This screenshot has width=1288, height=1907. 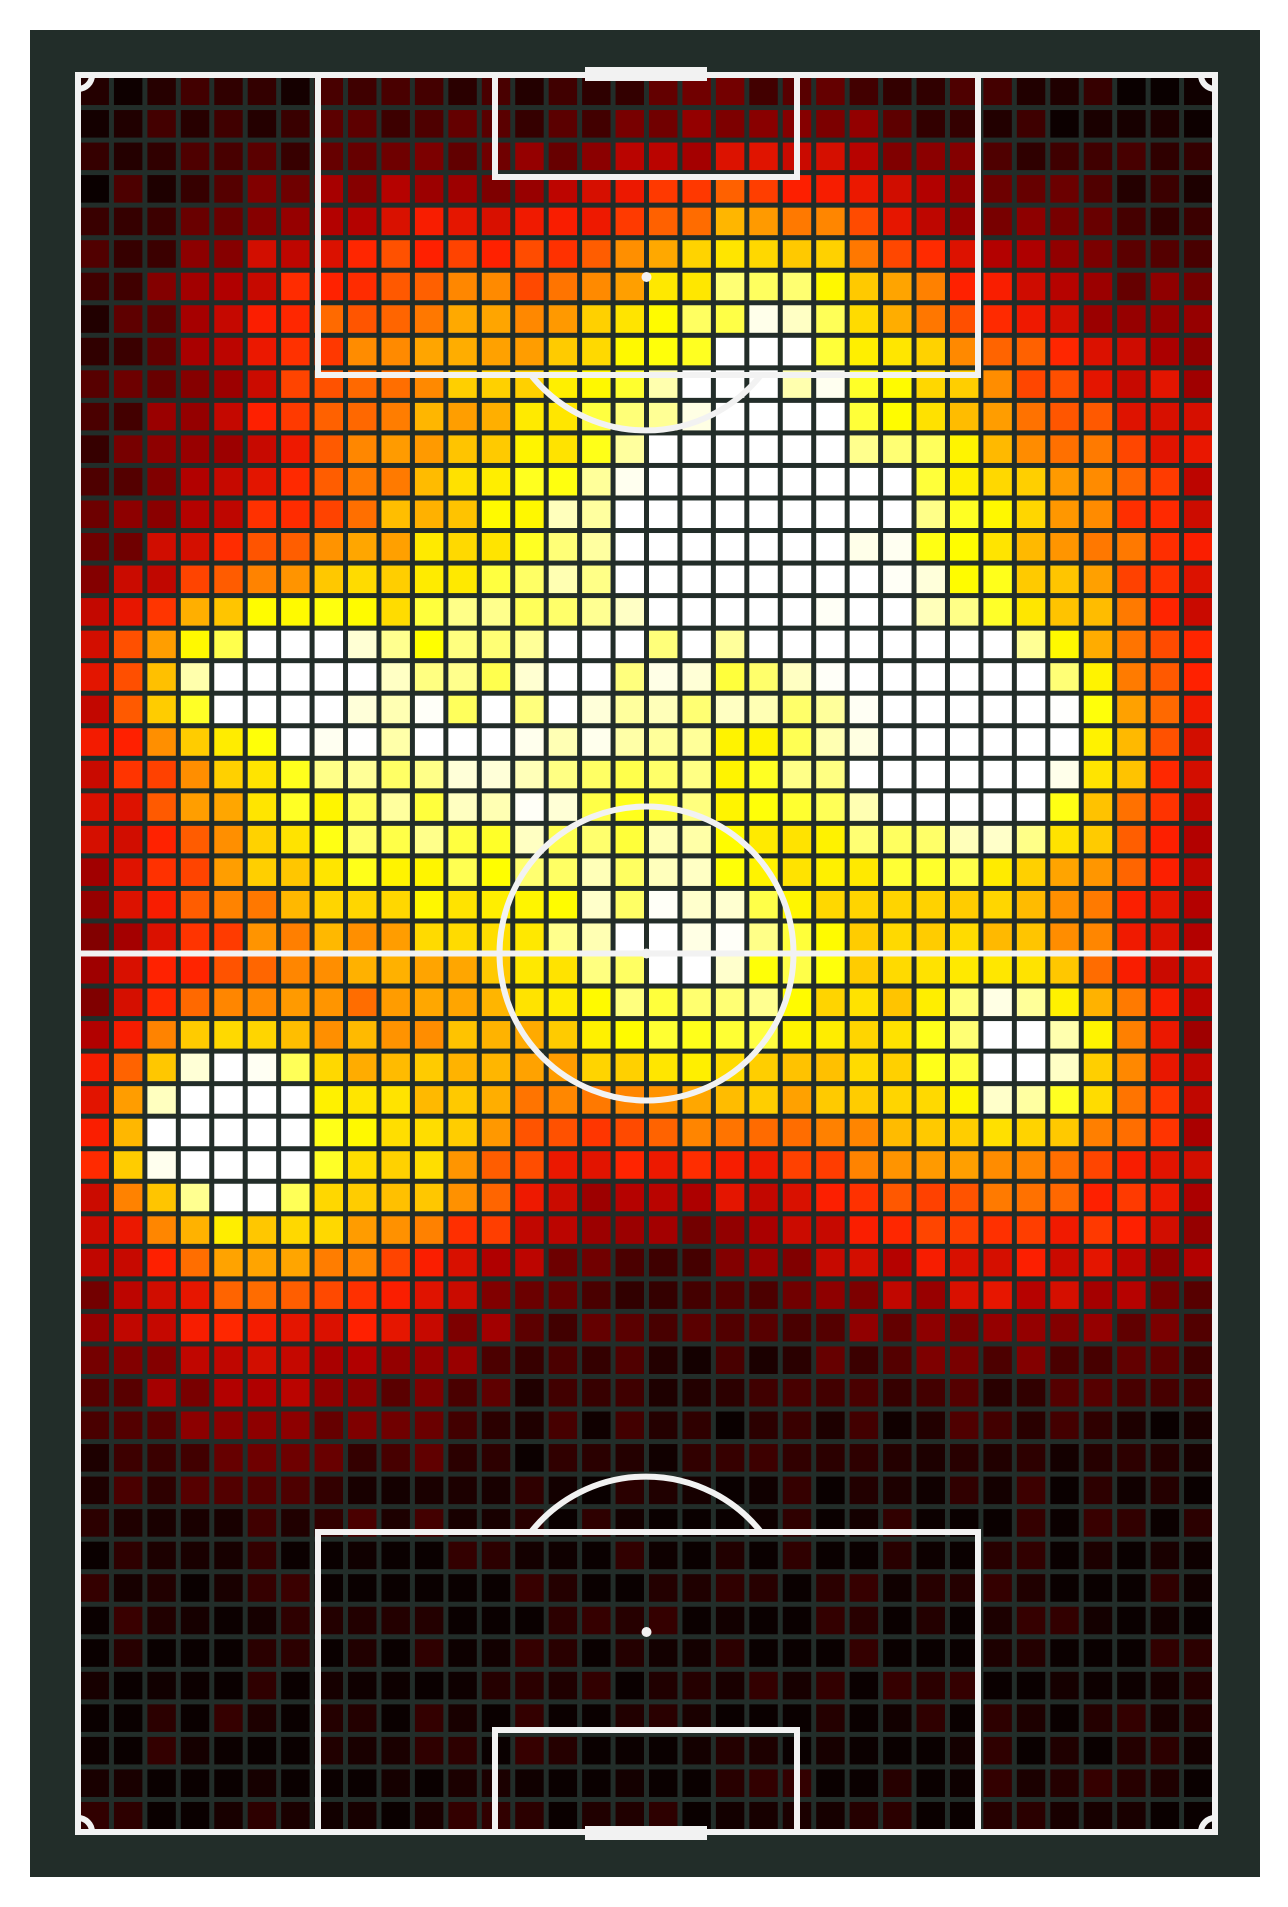 What do you see at coordinates (86, 83) in the screenshot?
I see `corner-arc-top-left` at bounding box center [86, 83].